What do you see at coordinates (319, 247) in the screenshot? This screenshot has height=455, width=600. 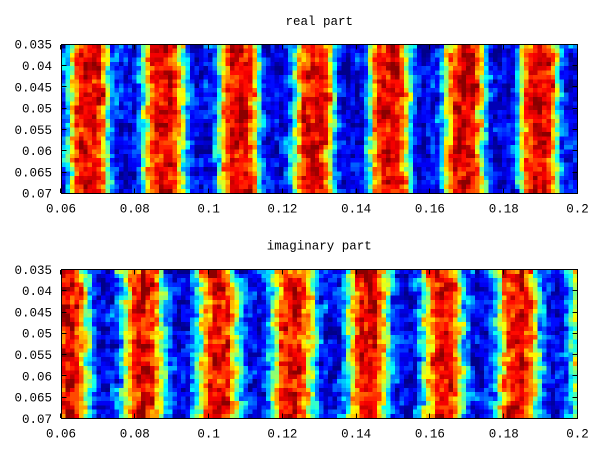 I see `svg-text: imaginary part` at bounding box center [319, 247].